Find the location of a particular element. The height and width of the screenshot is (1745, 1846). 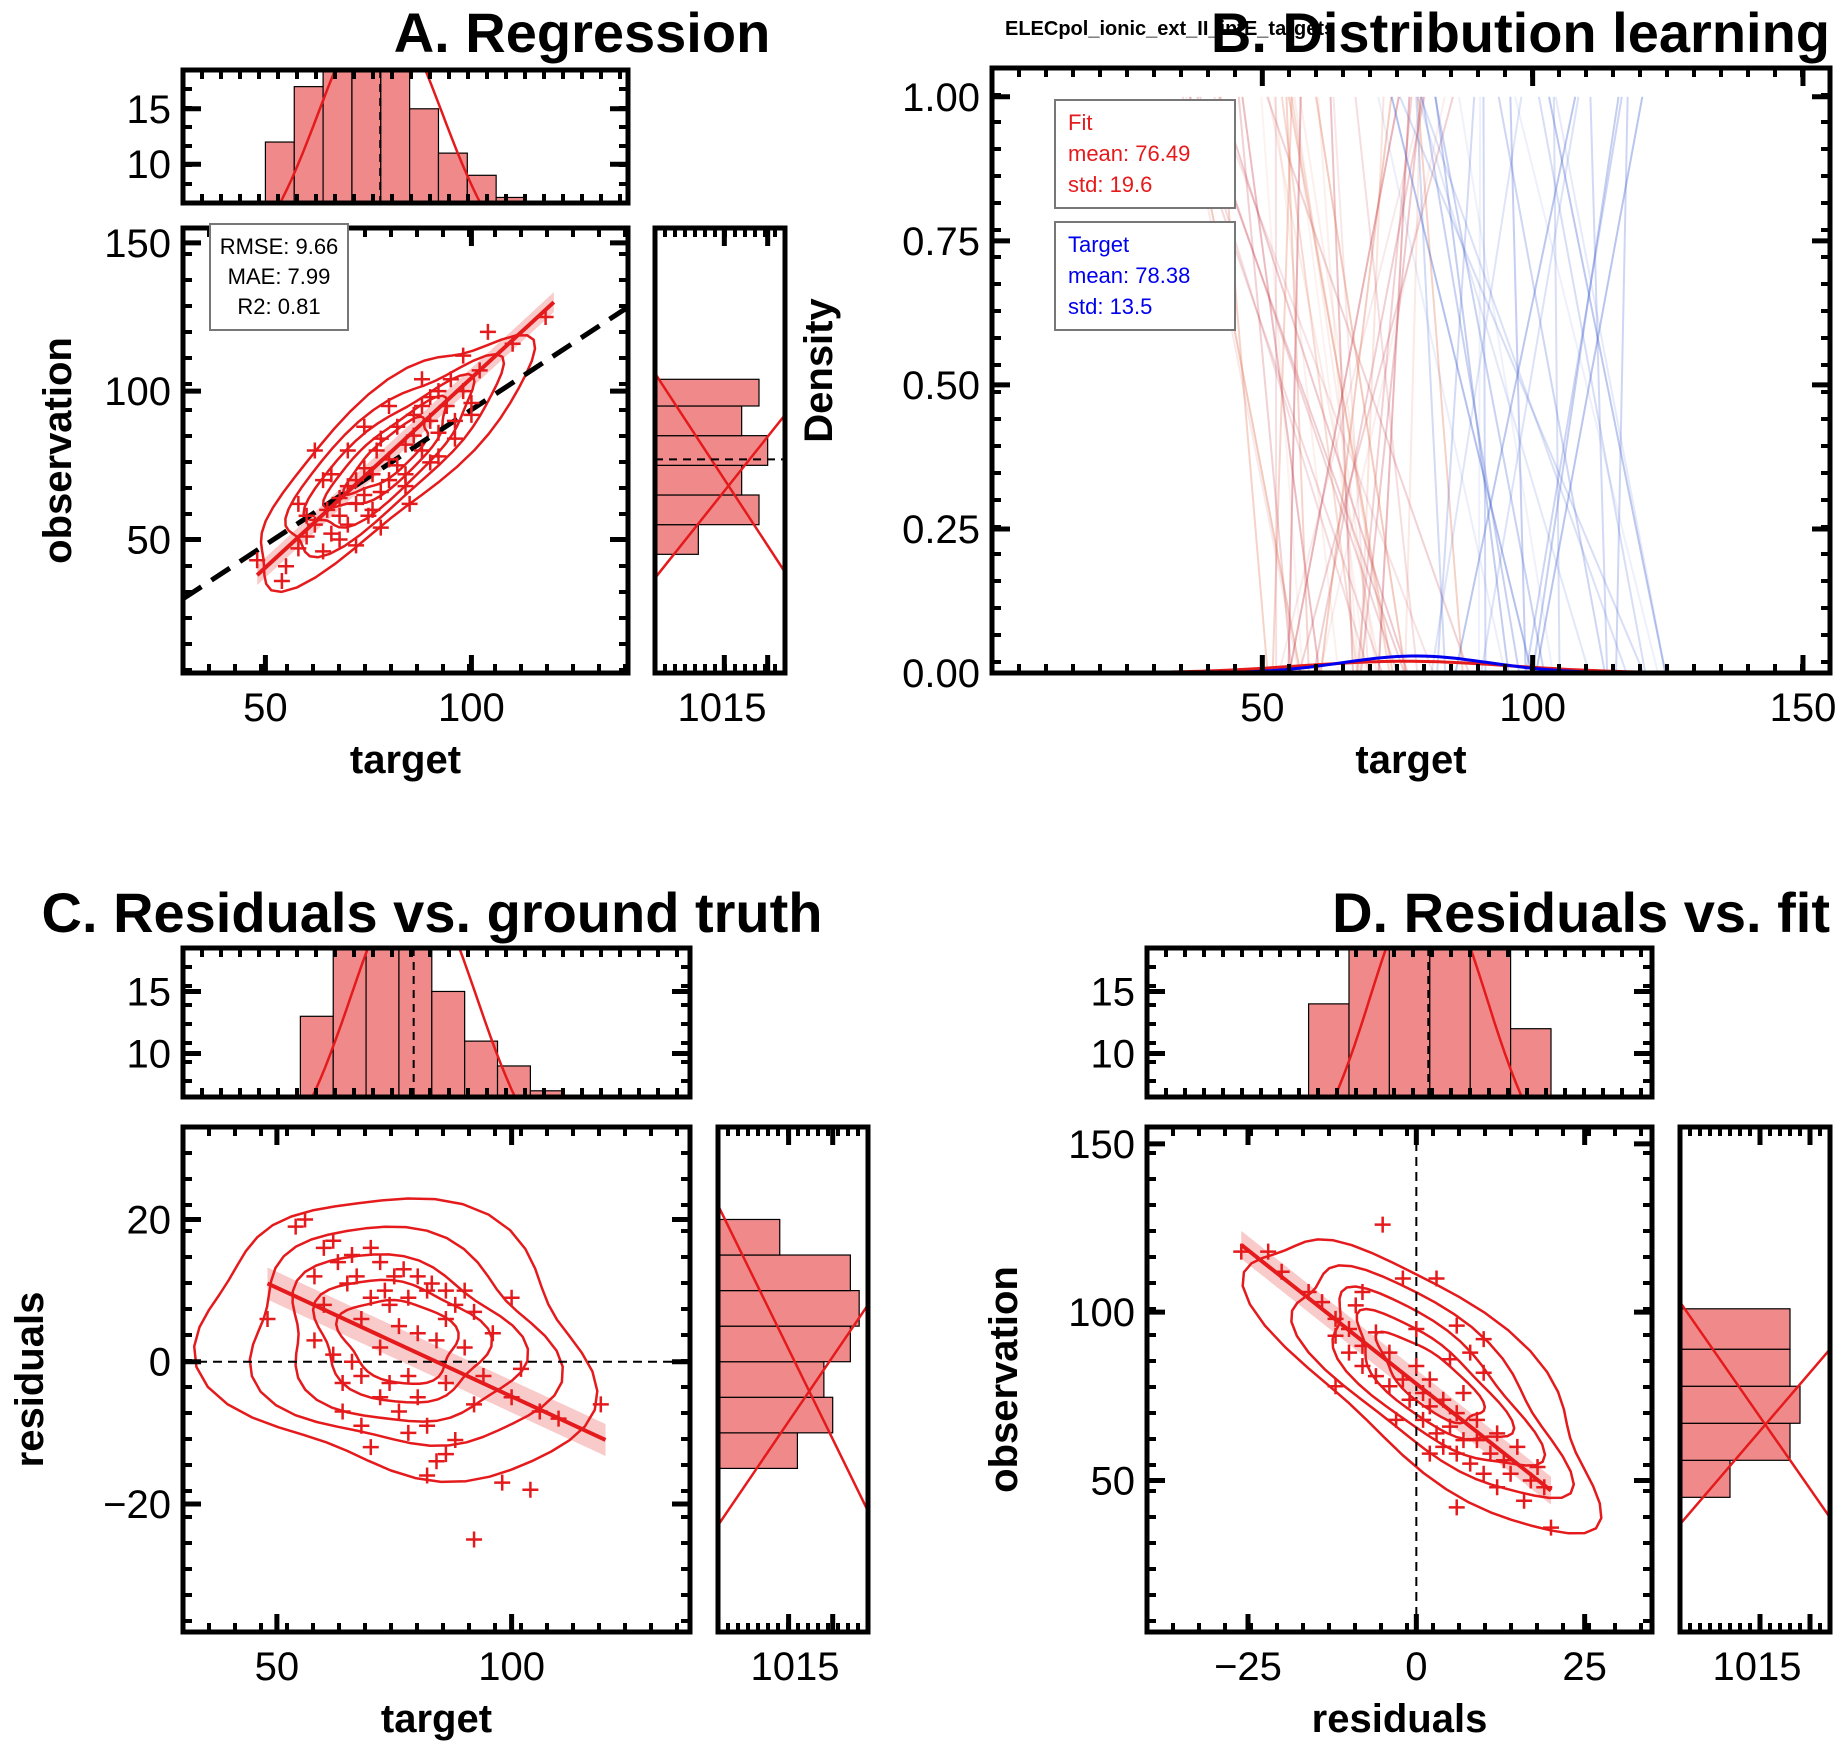

panel-b-ytick-label: 1.00 is located at coordinates (941, 98).